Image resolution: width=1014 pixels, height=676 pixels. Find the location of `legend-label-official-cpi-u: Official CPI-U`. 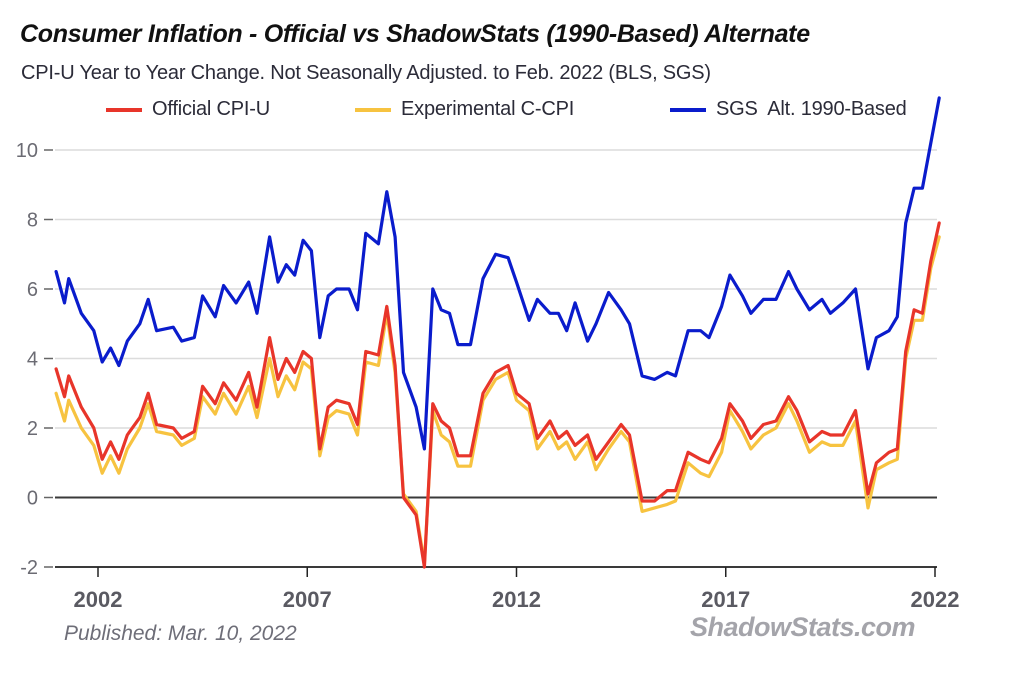

legend-label-official-cpi-u: Official CPI-U is located at coordinates (211, 109).